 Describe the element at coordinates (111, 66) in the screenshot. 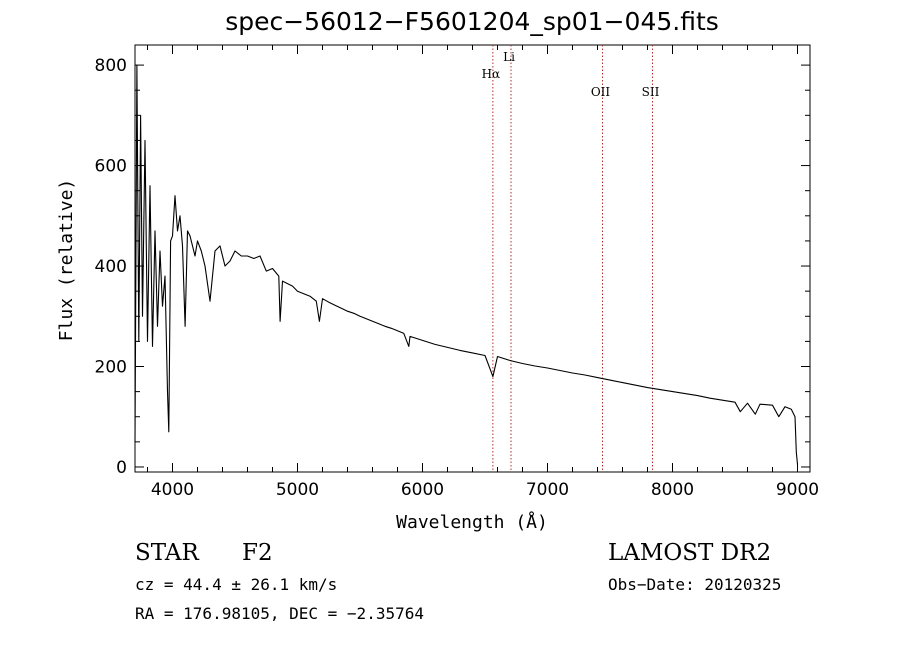

I see `y-tick-label: 800` at that location.